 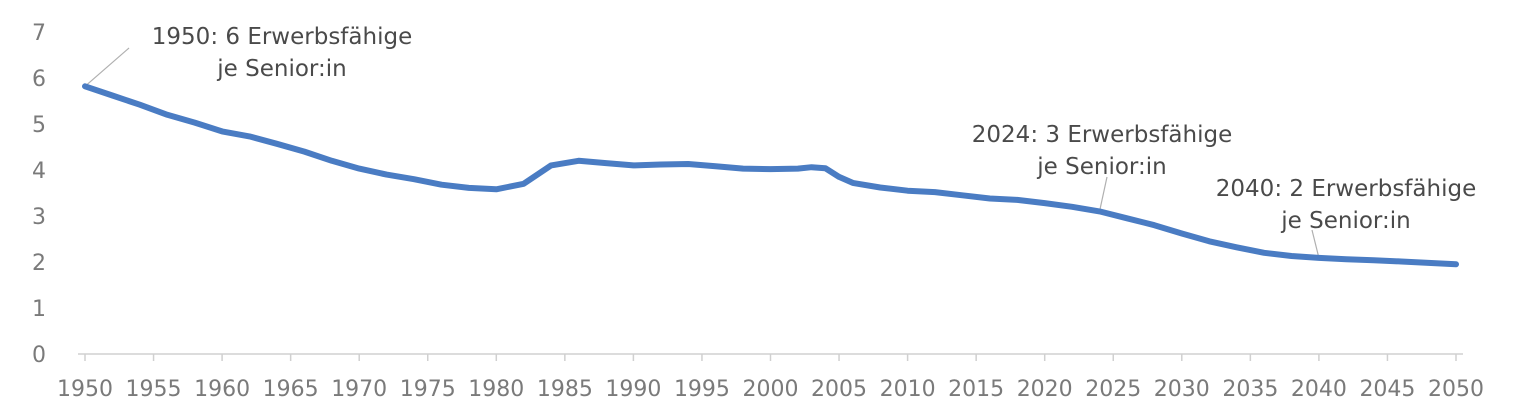 I want to click on x-tick-label: 1955, so click(x=154, y=389).